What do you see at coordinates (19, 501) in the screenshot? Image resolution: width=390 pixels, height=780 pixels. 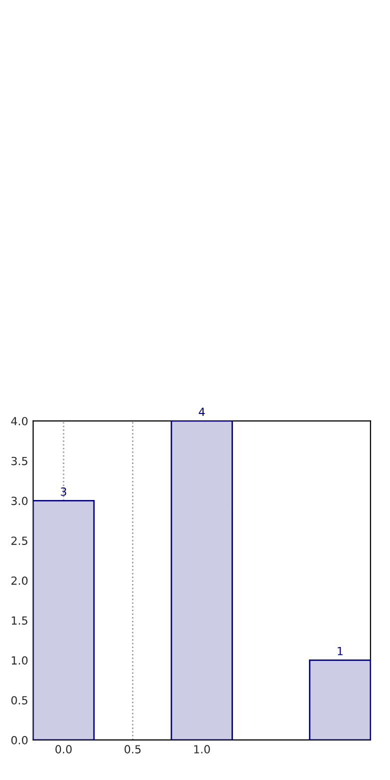 I see `y-tick-label: 3.0` at bounding box center [19, 501].